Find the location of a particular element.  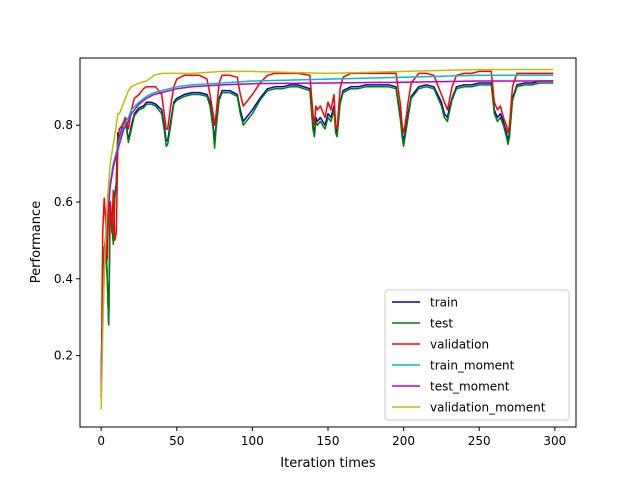

legend-label-validation-moment: validation_moment is located at coordinates (488, 408).